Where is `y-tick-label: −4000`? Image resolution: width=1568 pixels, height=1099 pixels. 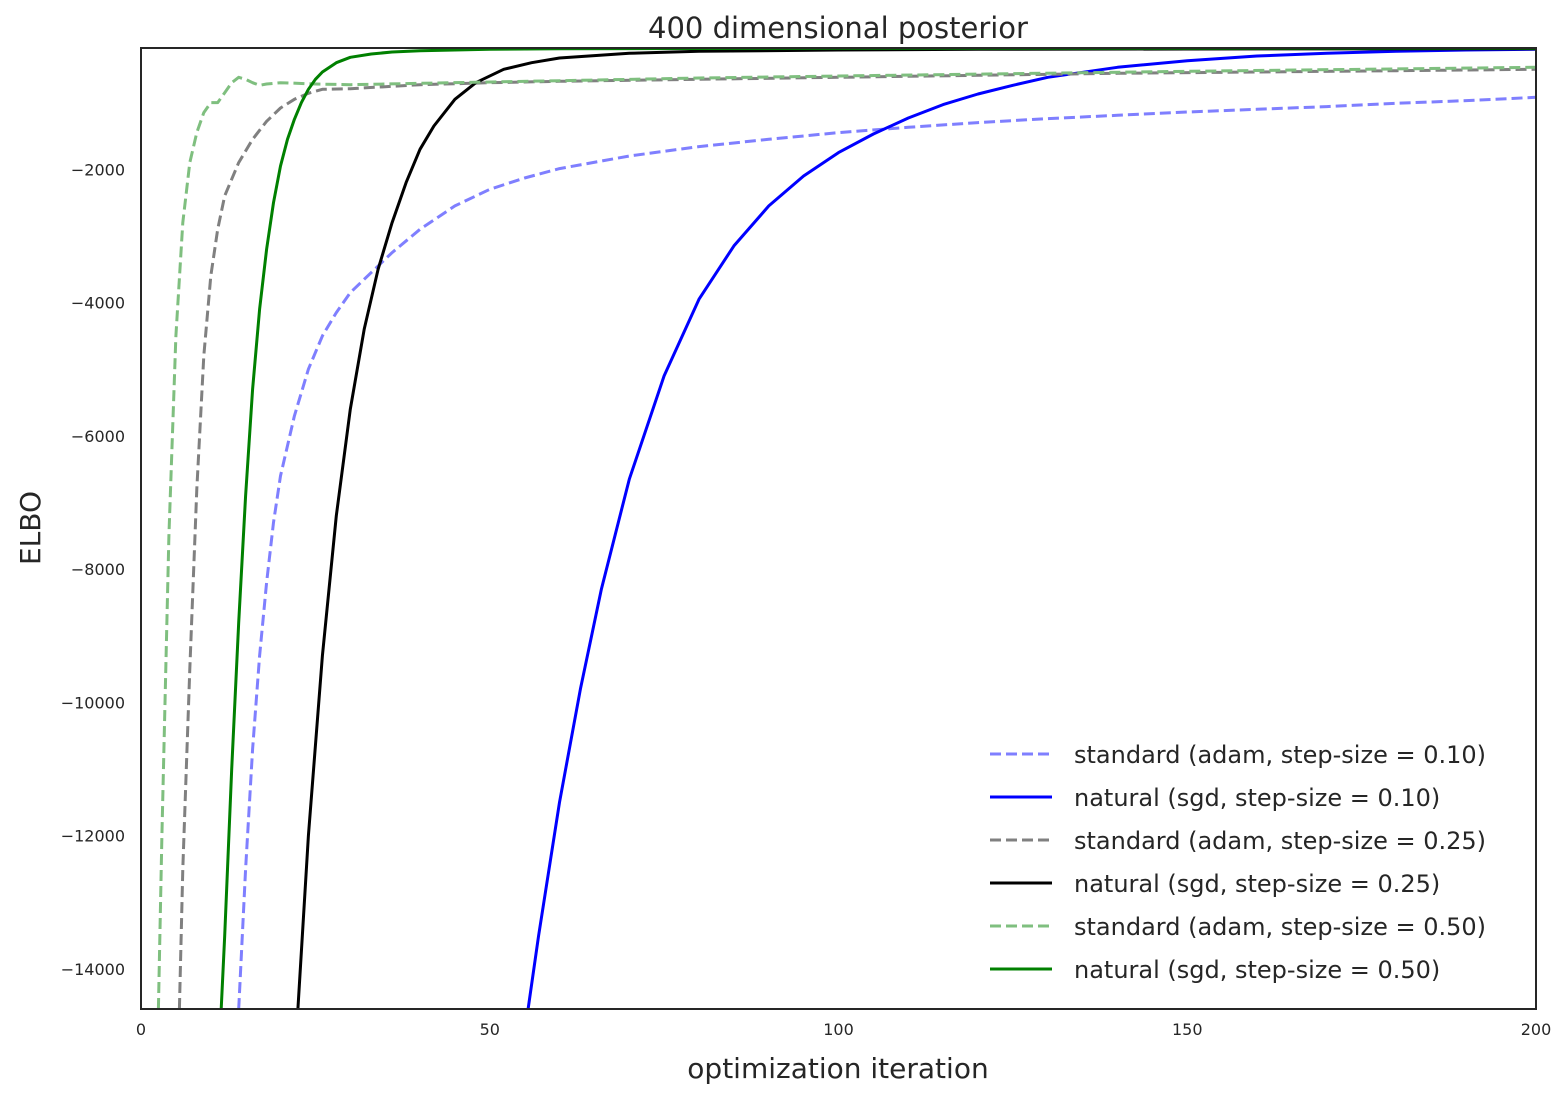 y-tick-label: −4000 is located at coordinates (98, 303).